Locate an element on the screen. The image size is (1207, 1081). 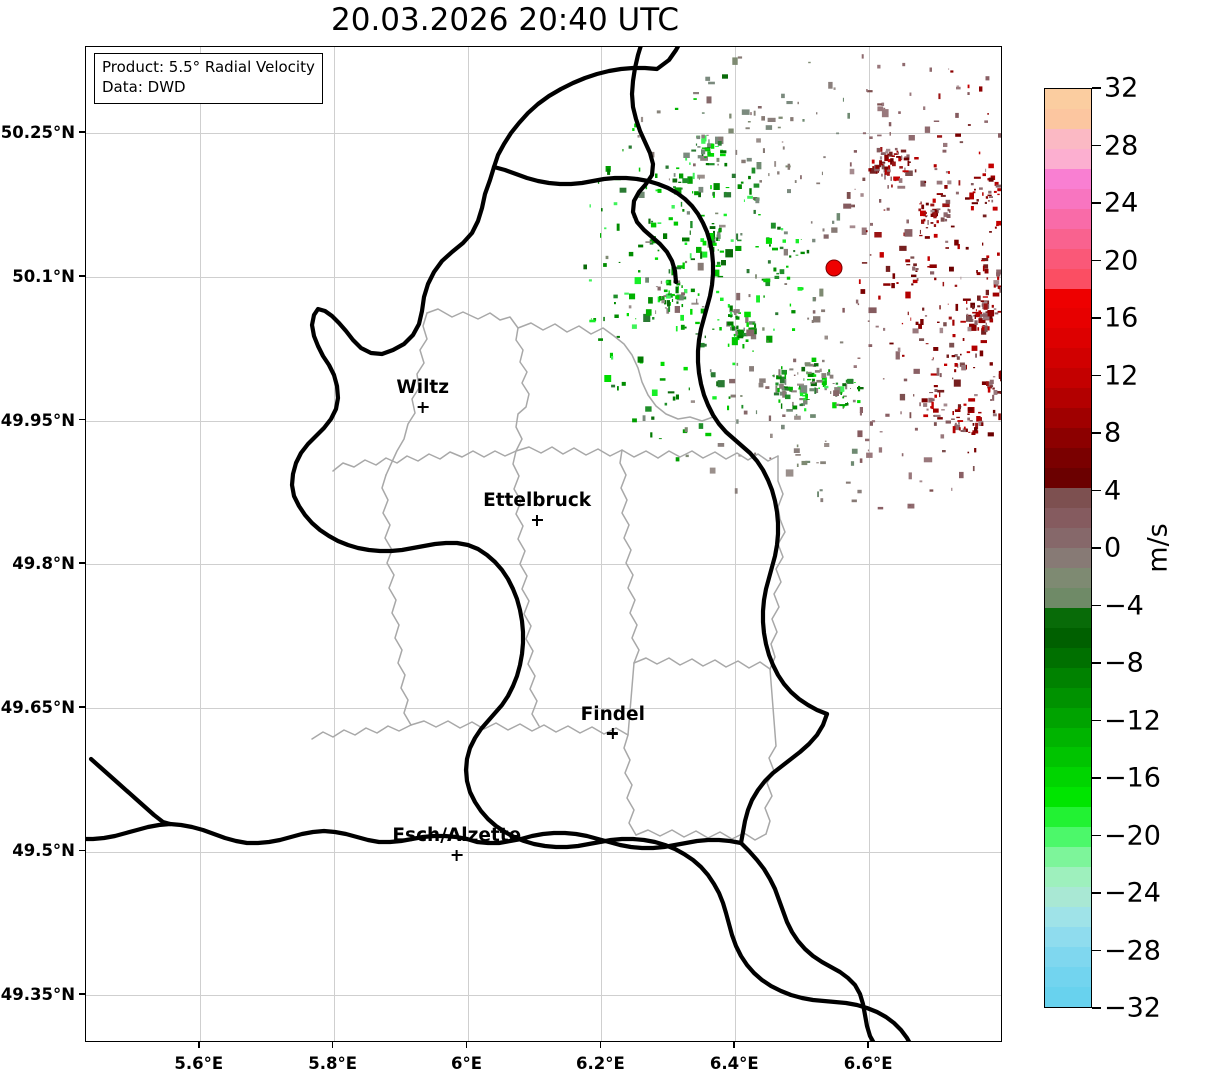
radar-site-marker is located at coordinates (834, 268).